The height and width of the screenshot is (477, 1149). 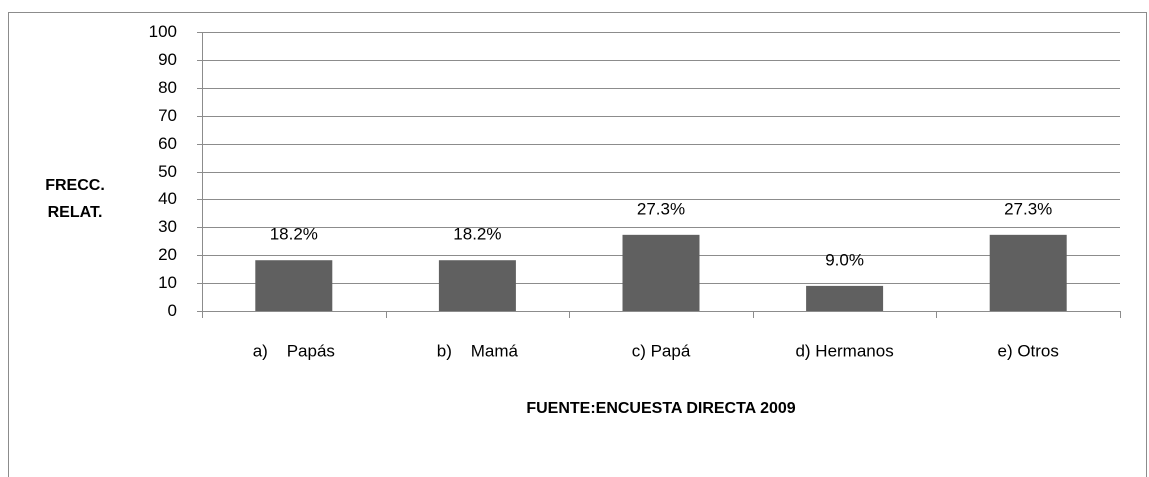 What do you see at coordinates (75, 185) in the screenshot?
I see `y-axis-label: FRECC.` at bounding box center [75, 185].